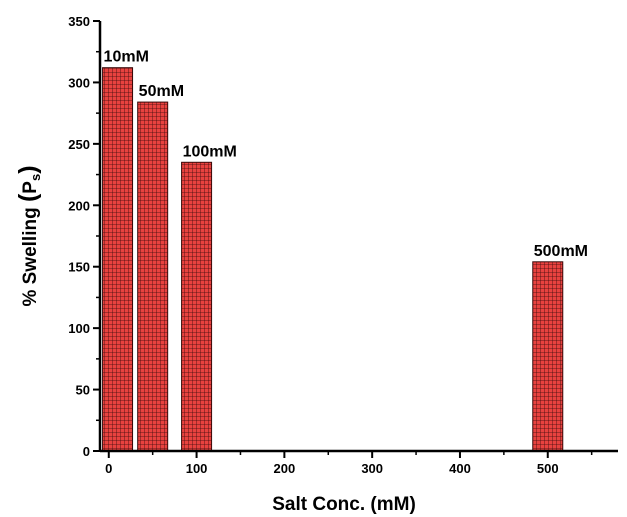  I want to click on data-label-50mM: 50mM, so click(161, 91).